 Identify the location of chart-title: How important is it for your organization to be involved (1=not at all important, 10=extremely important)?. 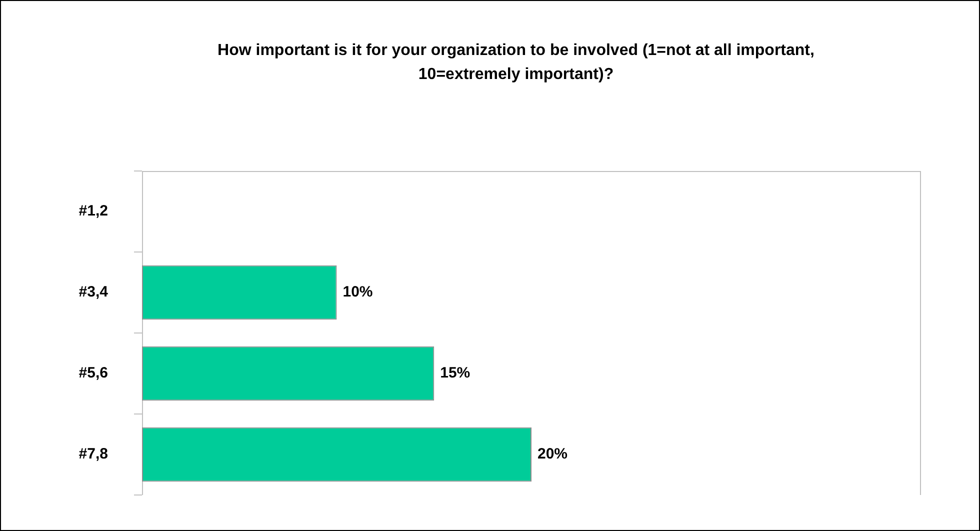
(516, 63).